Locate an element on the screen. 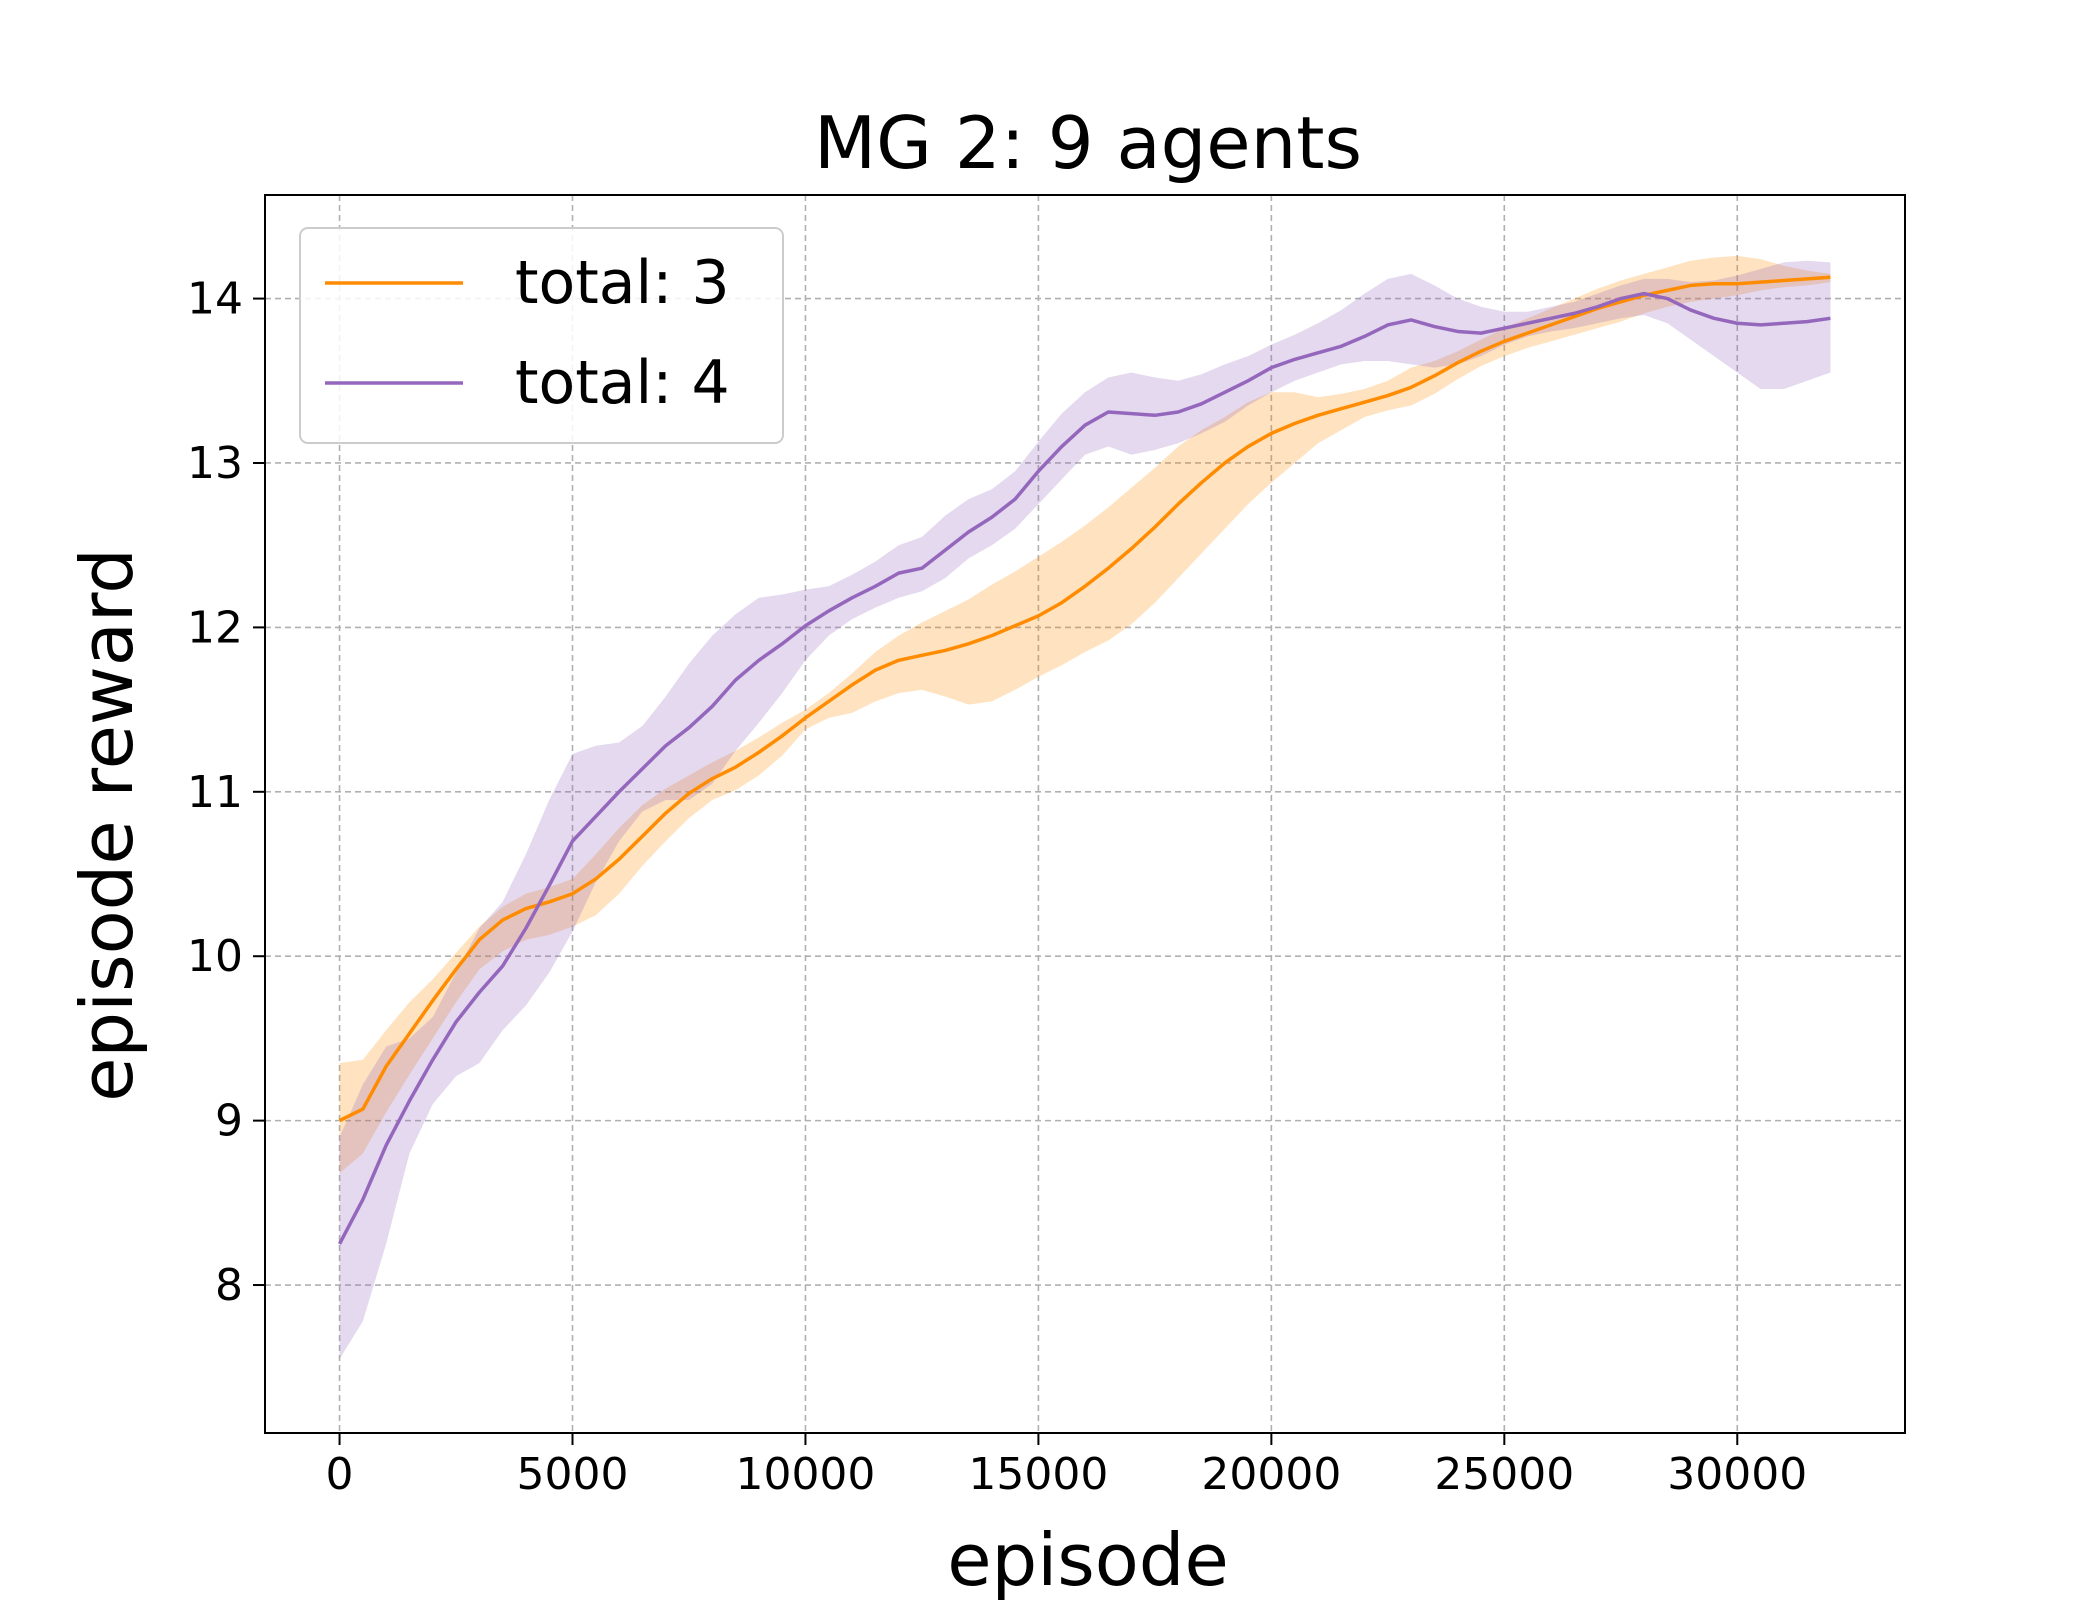 Image resolution: width=2100 pixels, height=1600 pixels. legend: total: 3 total: 4 is located at coordinates (541, 335).